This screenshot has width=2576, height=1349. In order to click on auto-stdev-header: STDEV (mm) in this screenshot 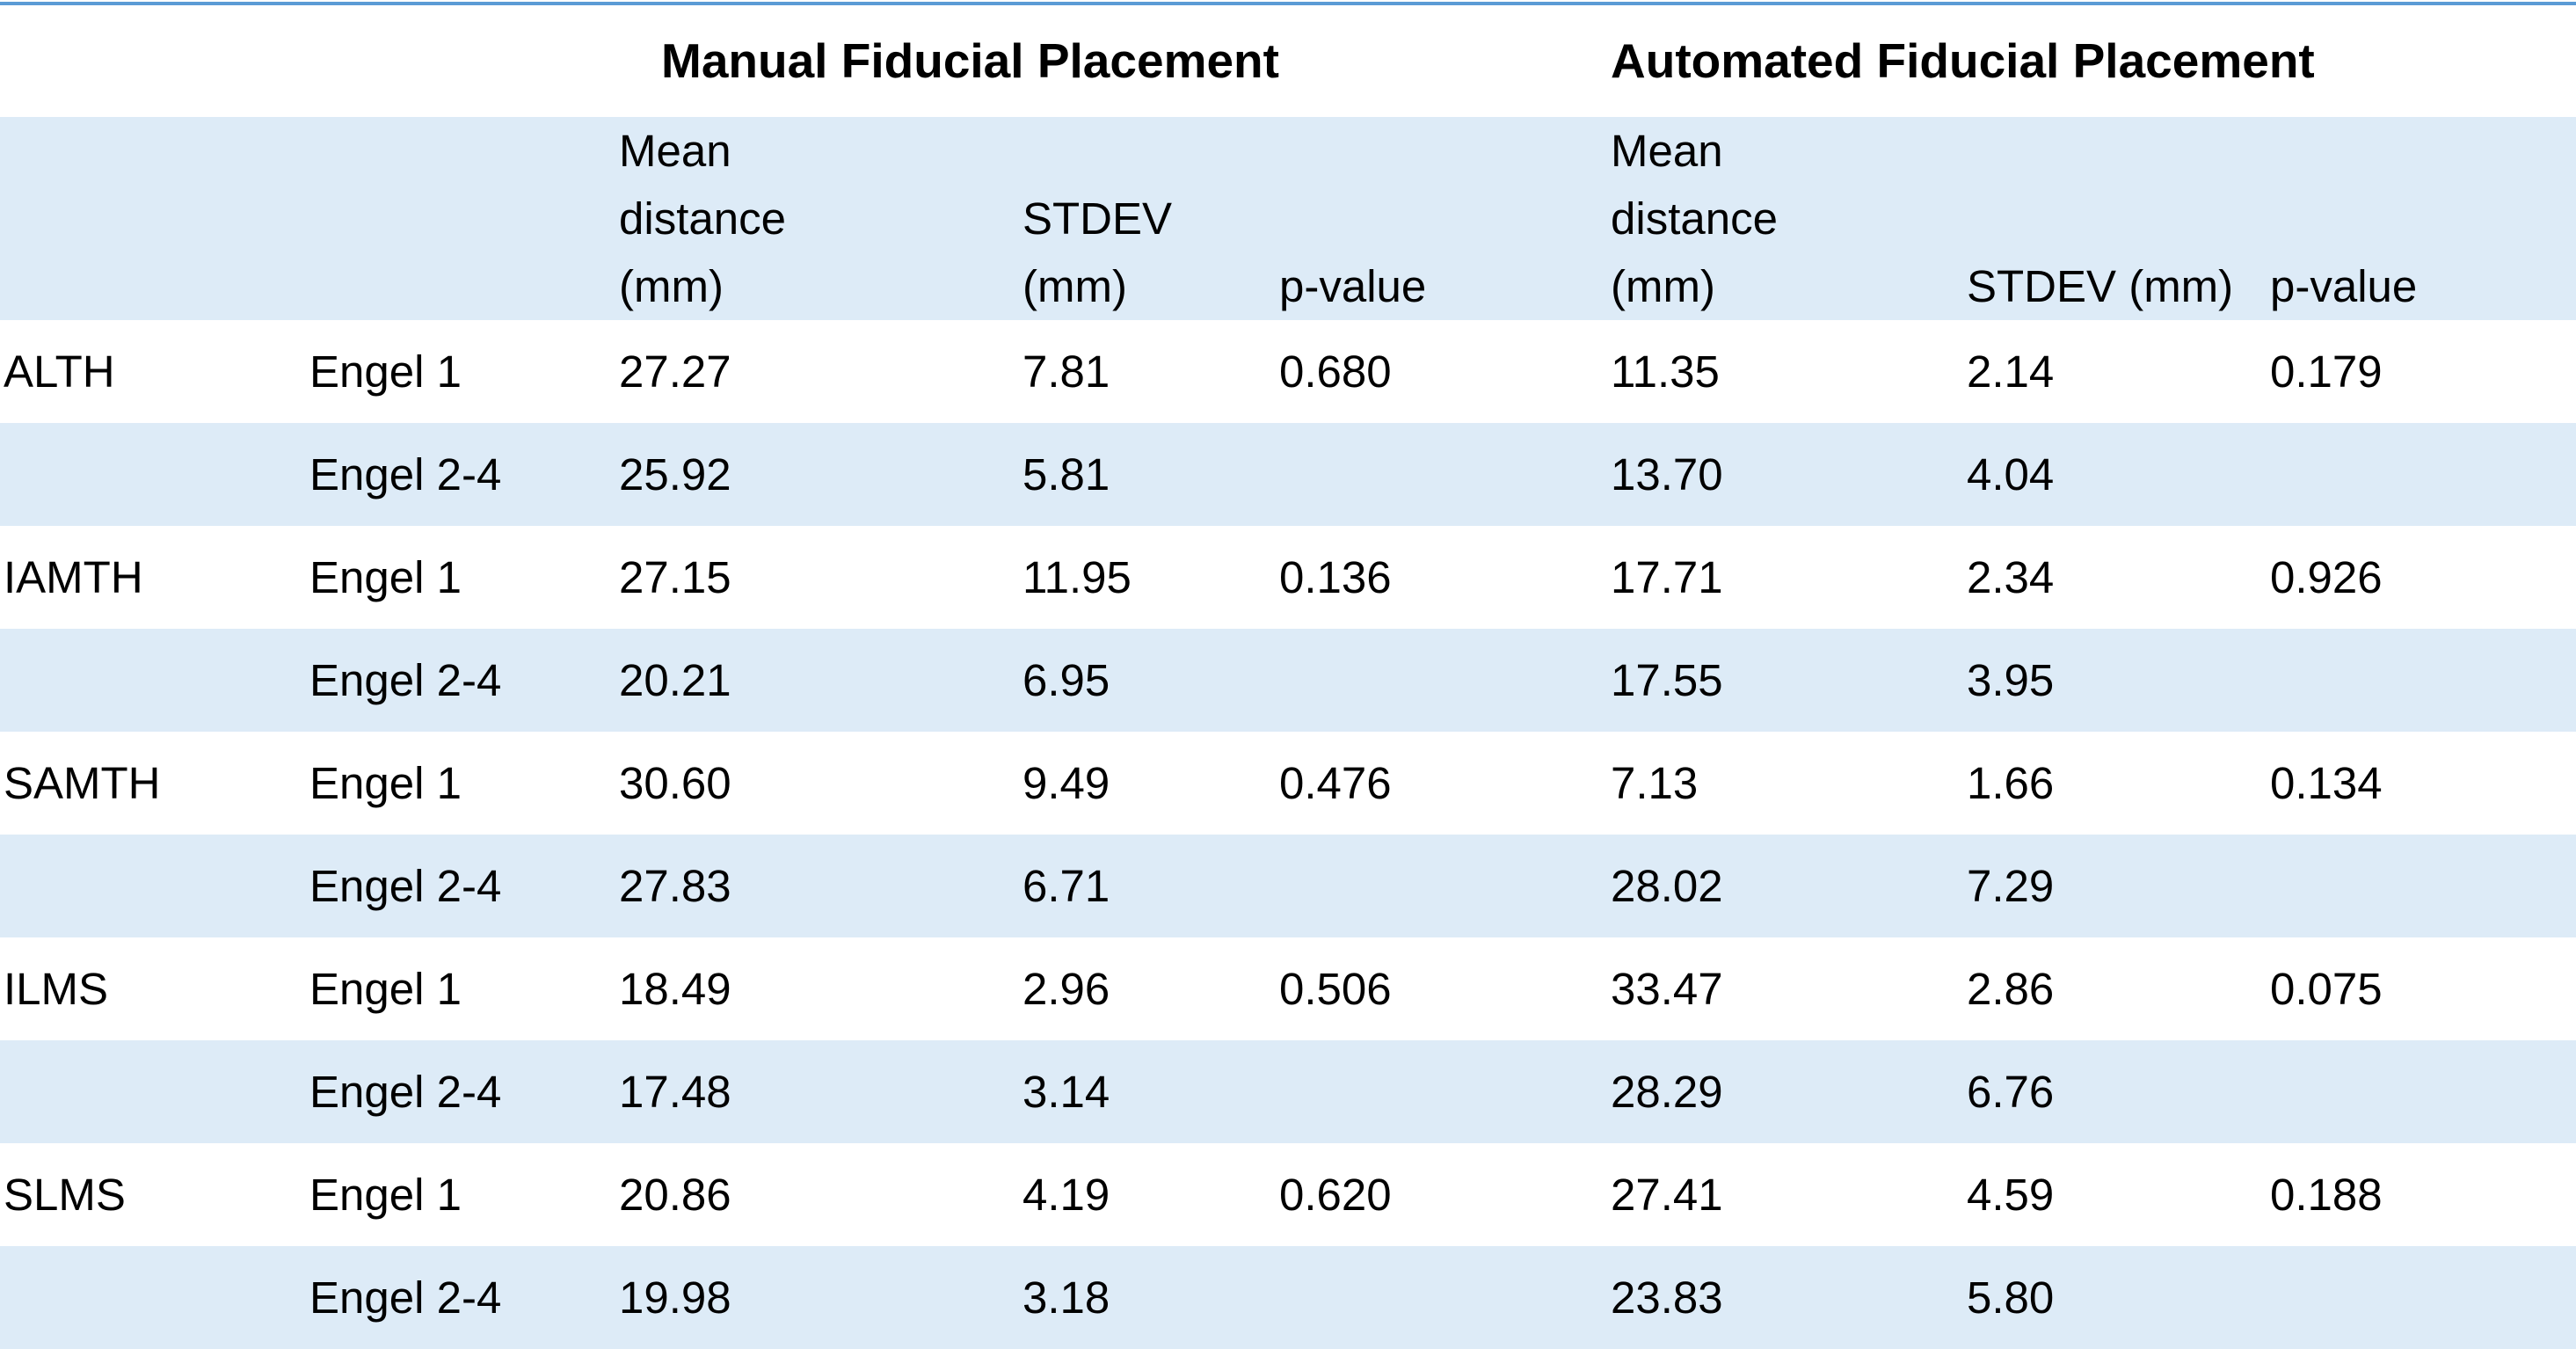, I will do `click(2100, 286)`.